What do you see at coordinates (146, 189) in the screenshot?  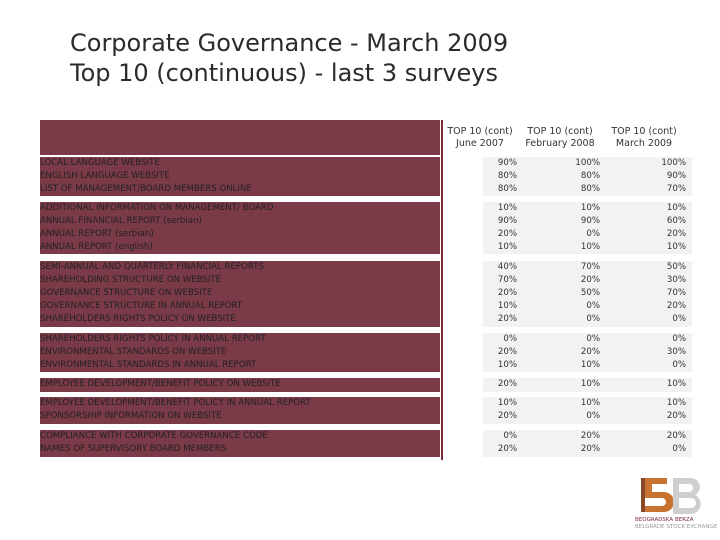 I see `row-label: LIST OF MANAGEMENT/BOARD MEMBERS ONLINE` at bounding box center [146, 189].